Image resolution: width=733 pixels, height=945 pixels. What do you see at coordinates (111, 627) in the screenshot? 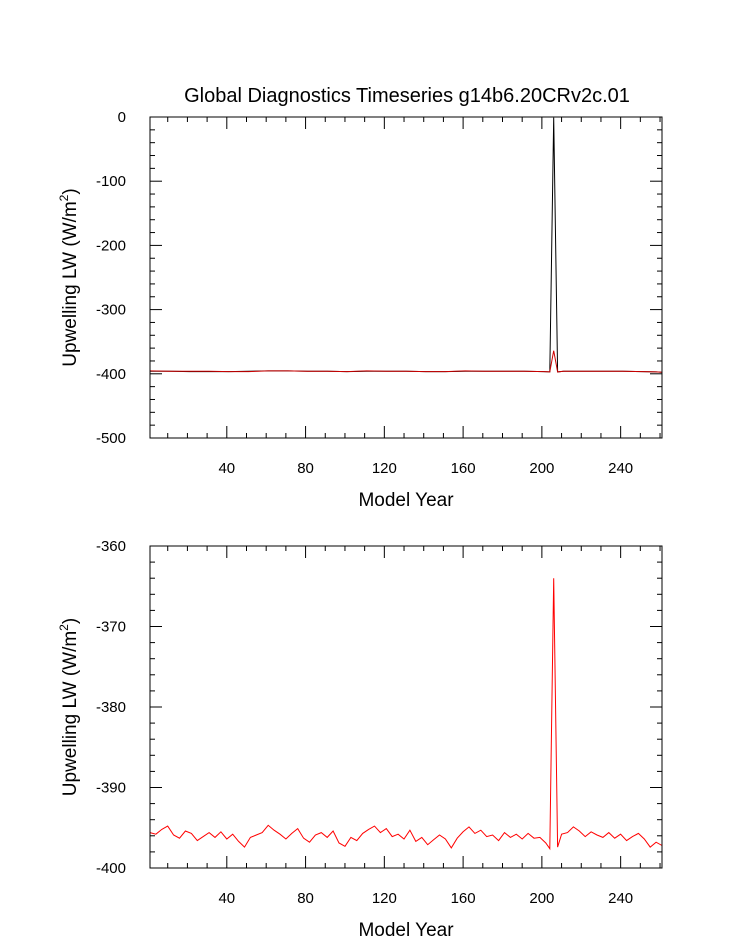
I see `y-tick-label: -370` at bounding box center [111, 627].